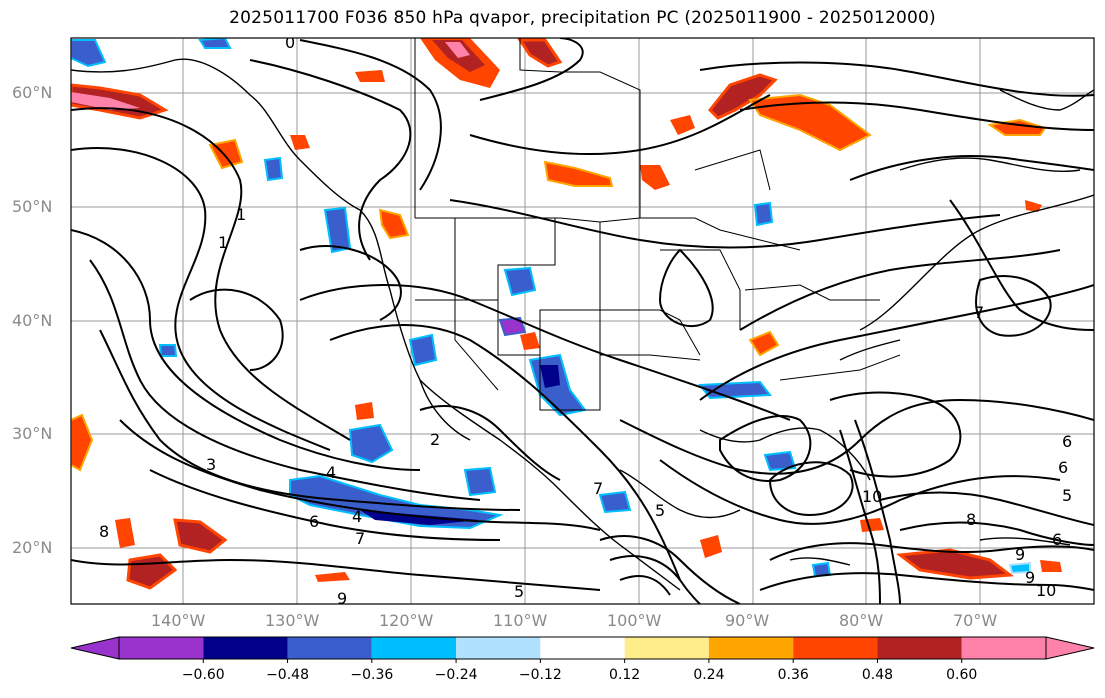 The width and height of the screenshot is (1105, 698). Describe the element at coordinates (32, 206) in the screenshot. I see `lat-label: 50°N` at that location.